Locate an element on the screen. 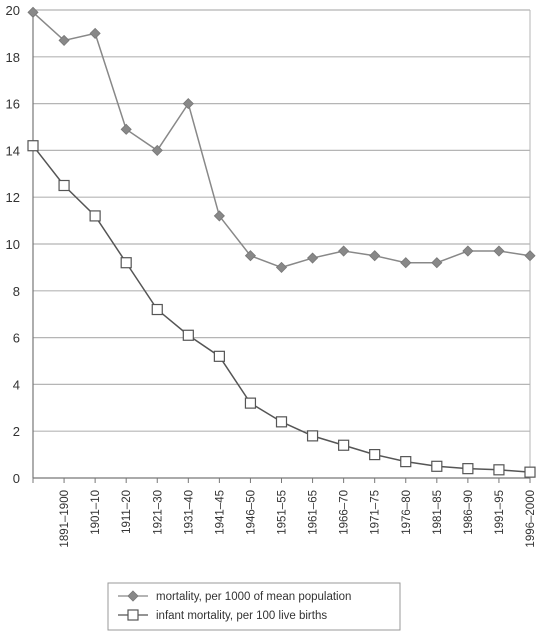 This screenshot has height=635, width=540. x-tick-label: 1941–45 is located at coordinates (220, 512).